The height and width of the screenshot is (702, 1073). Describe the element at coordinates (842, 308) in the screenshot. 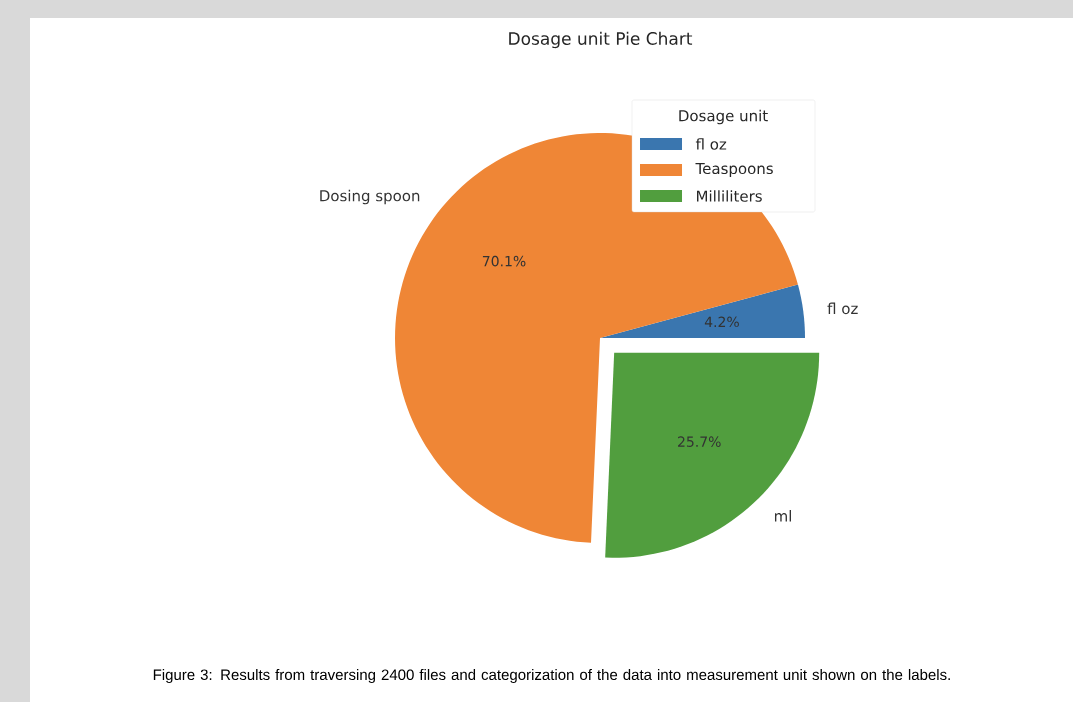

I see `text: fl oz` at that location.